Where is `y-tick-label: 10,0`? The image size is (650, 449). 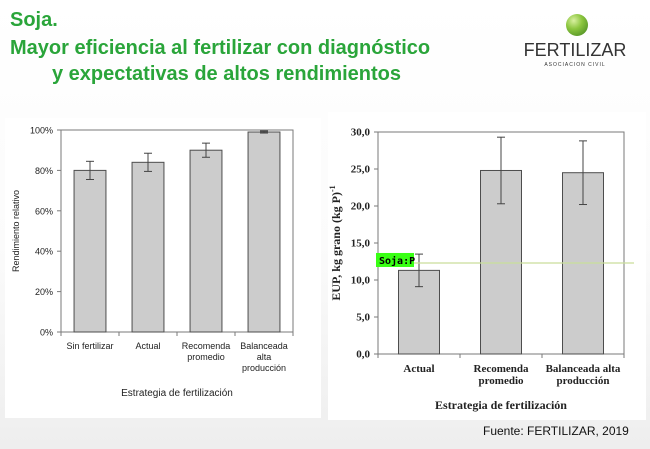
y-tick-label: 10,0 is located at coordinates (361, 281).